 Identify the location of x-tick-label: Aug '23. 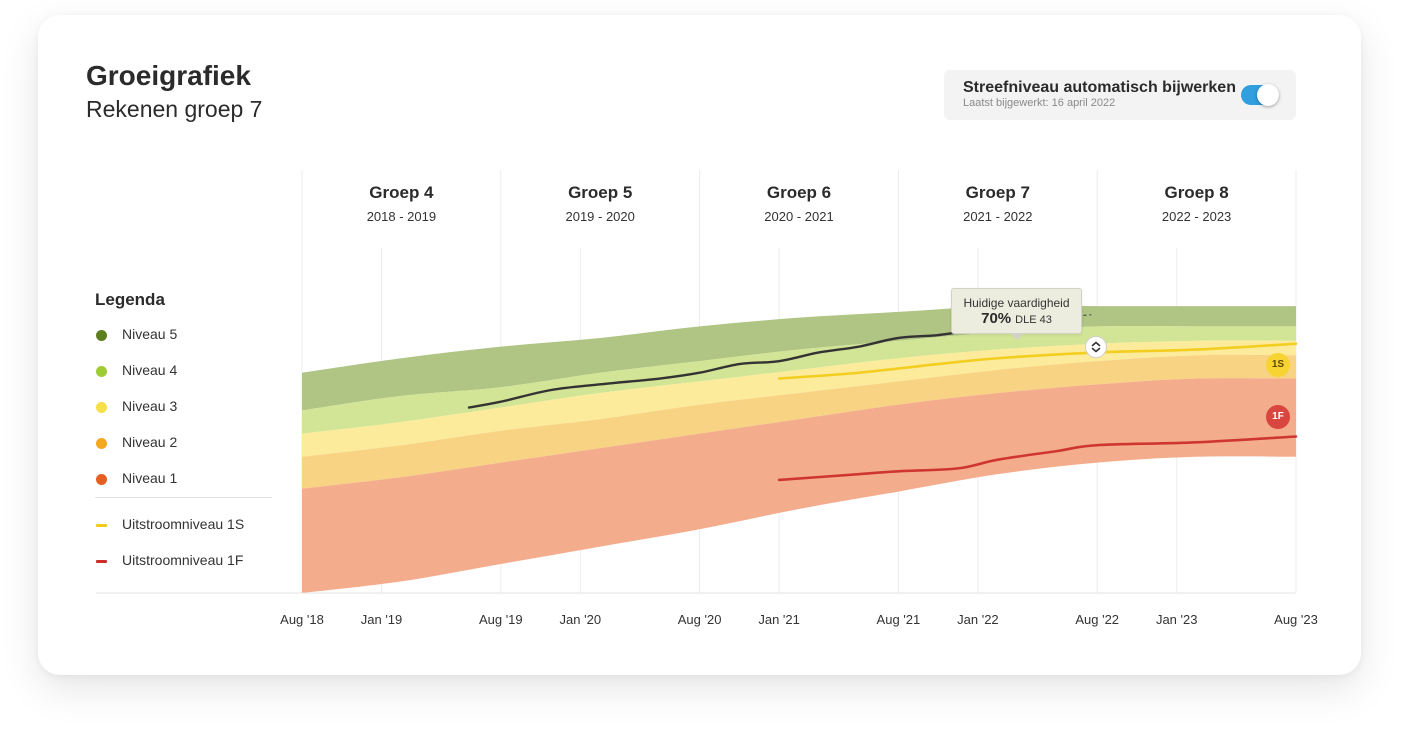
(1296, 619).